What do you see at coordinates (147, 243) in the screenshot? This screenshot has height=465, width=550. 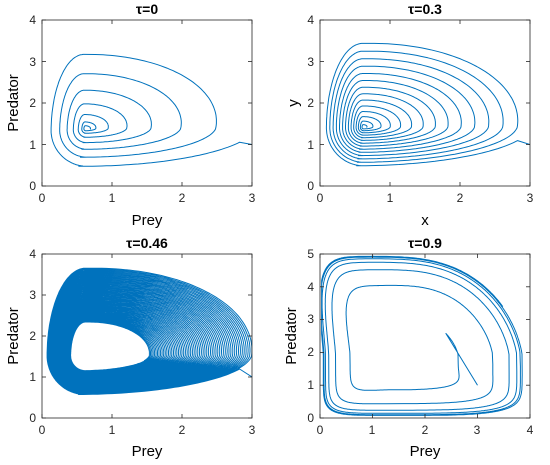 I see `panel-3-title: τ=0.46` at bounding box center [147, 243].